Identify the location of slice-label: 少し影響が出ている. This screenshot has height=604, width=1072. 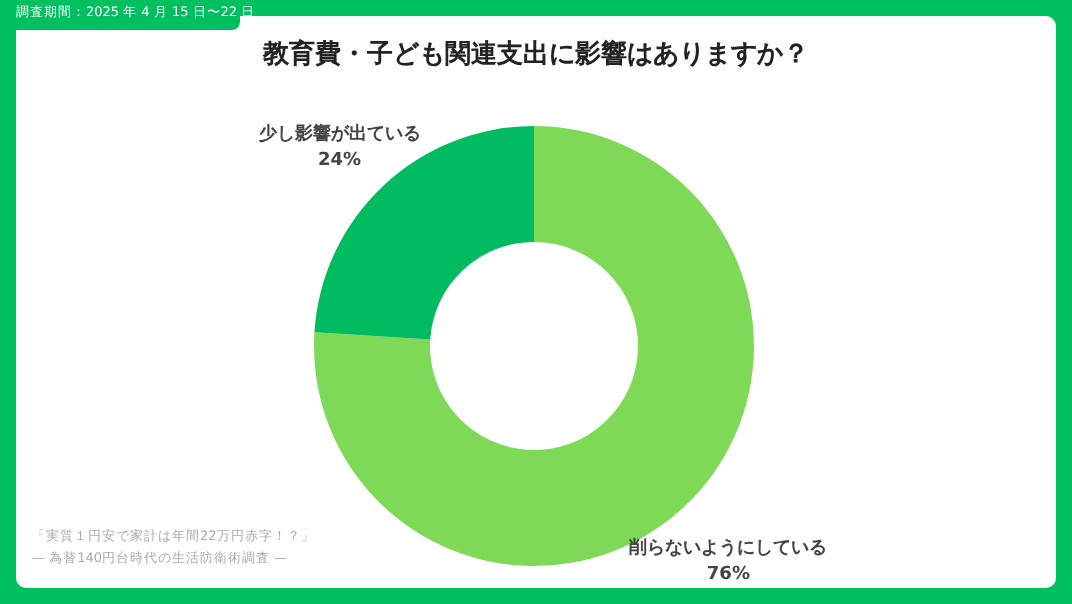
(338, 133).